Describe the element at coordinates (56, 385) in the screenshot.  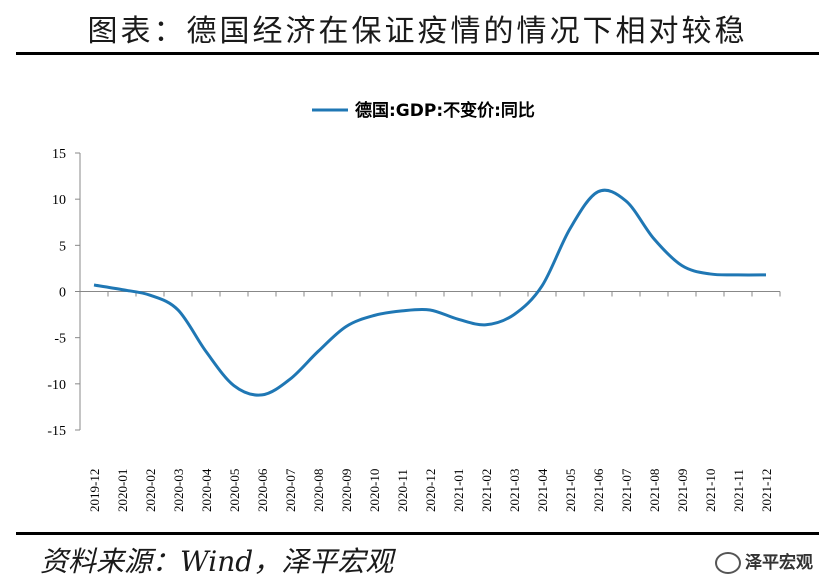
I see `y-tick-label: -10` at that location.